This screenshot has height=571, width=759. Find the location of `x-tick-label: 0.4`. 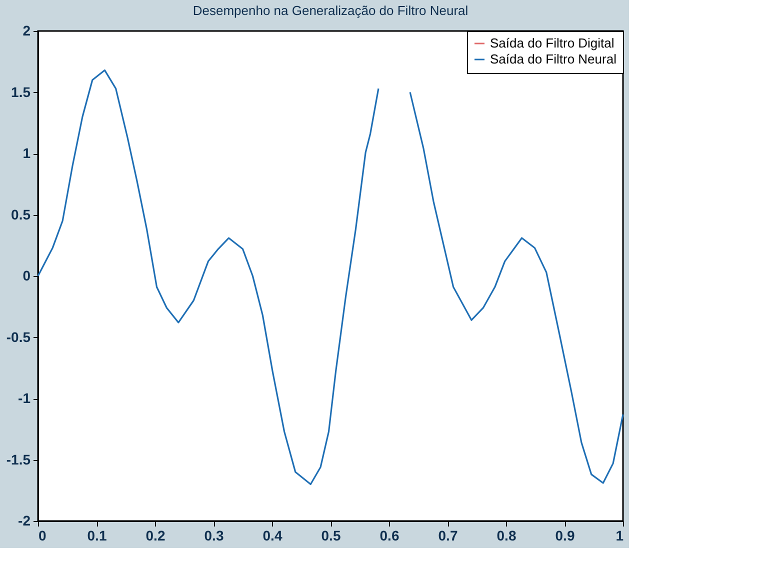

x-tick-label: 0.4 is located at coordinates (272, 536).